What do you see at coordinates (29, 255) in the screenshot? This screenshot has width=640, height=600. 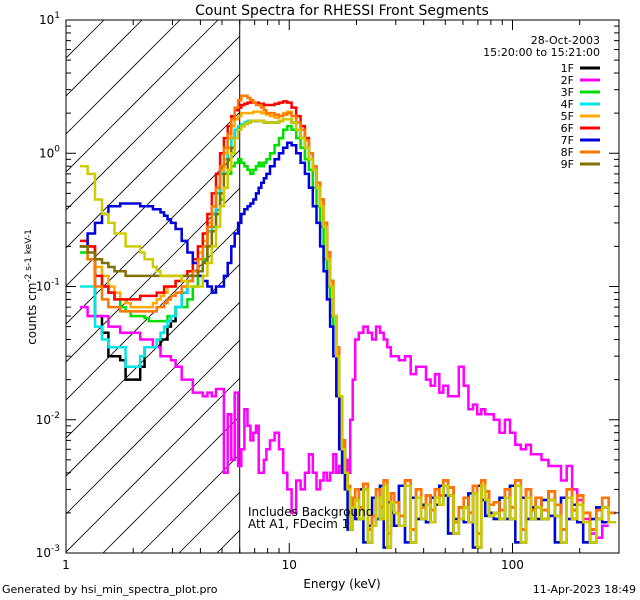 I see `y-axis-label-units: -2 s-1 keV-1` at bounding box center [29, 255].